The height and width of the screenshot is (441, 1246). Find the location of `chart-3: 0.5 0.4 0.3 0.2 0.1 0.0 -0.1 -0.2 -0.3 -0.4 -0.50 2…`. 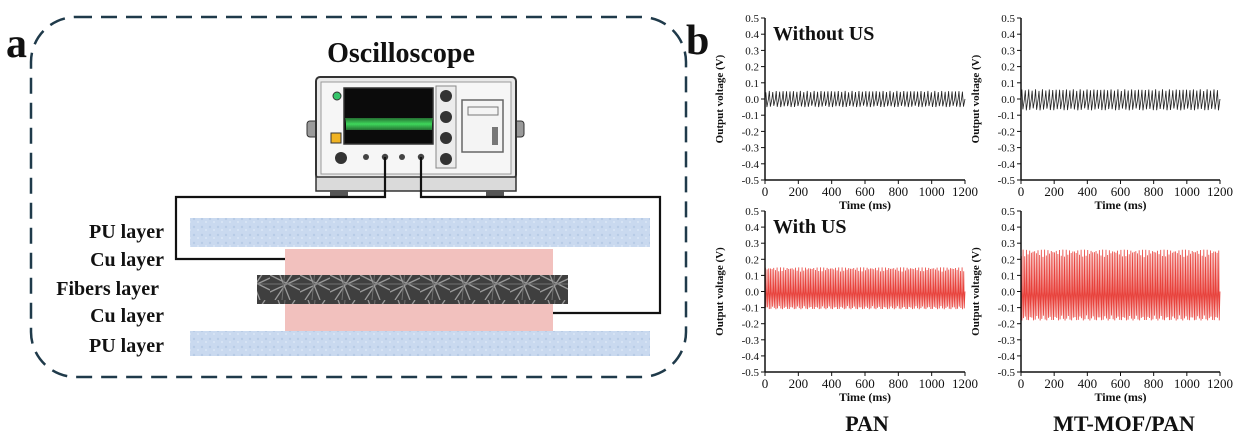

chart-3: 0.5 0.4 0.3 0.2 0.1 0.0 -0.1 -0.2 -0.3 -0.4 -0.50 2… is located at coordinates (846, 305).